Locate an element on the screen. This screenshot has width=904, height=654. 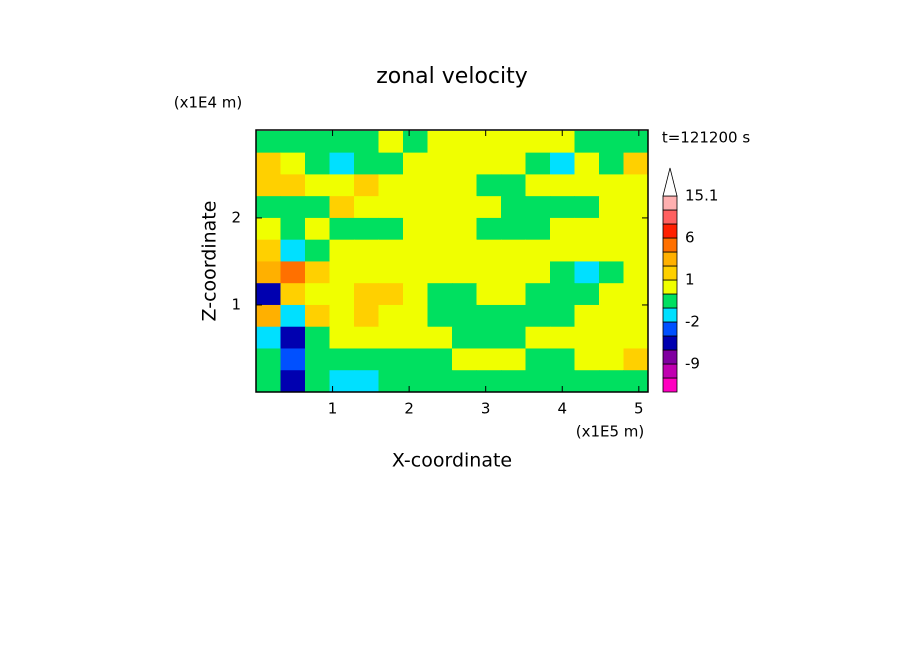
colorbar-tick-label: 6 is located at coordinates (690, 238).